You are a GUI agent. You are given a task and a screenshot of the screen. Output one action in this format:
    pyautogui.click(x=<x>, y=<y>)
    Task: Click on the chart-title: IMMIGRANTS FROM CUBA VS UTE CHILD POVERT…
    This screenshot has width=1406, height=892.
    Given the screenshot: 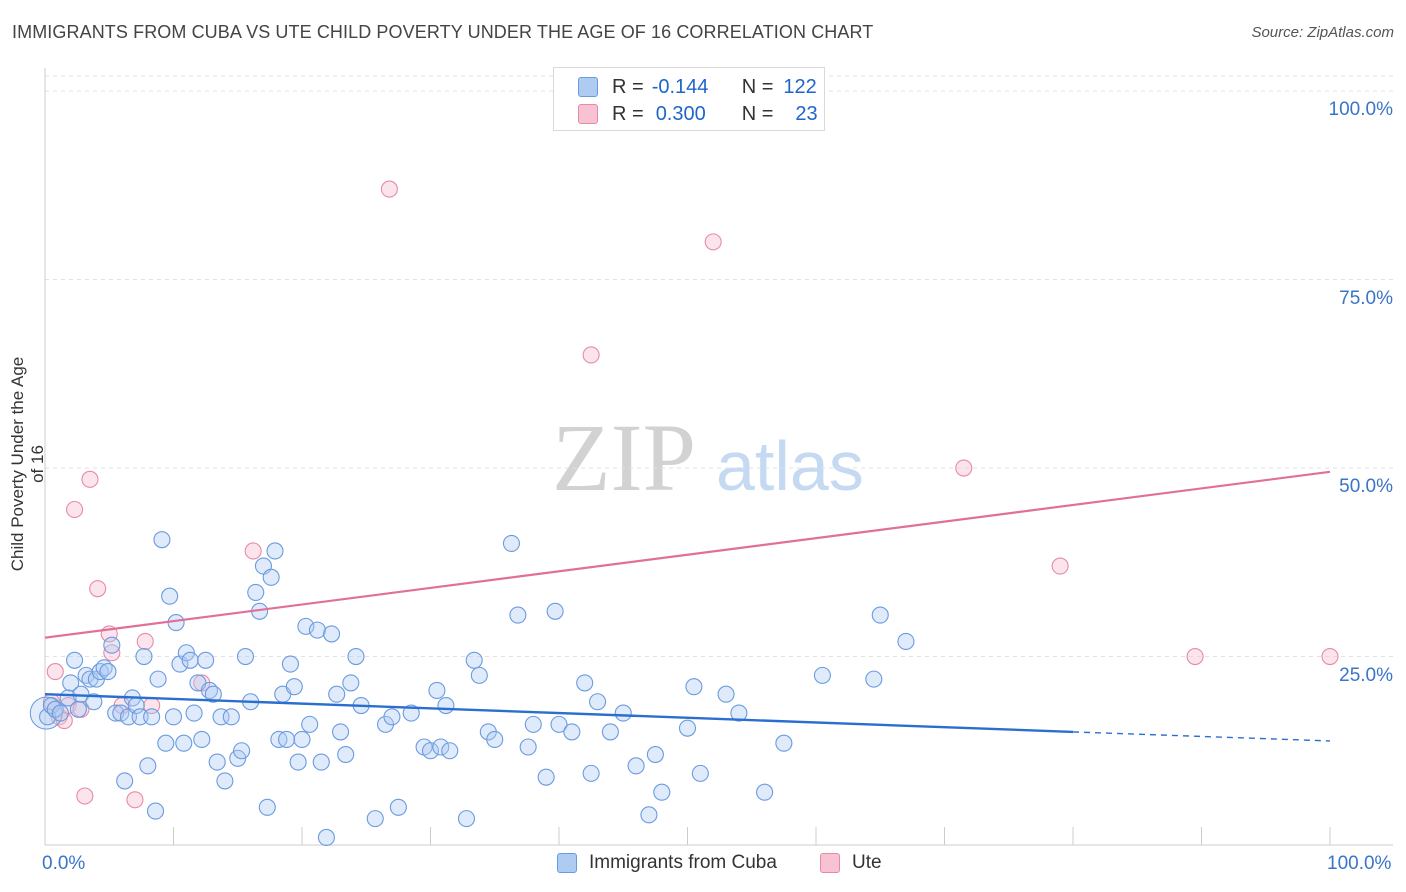 What is the action you would take?
    pyautogui.click(x=443, y=32)
    